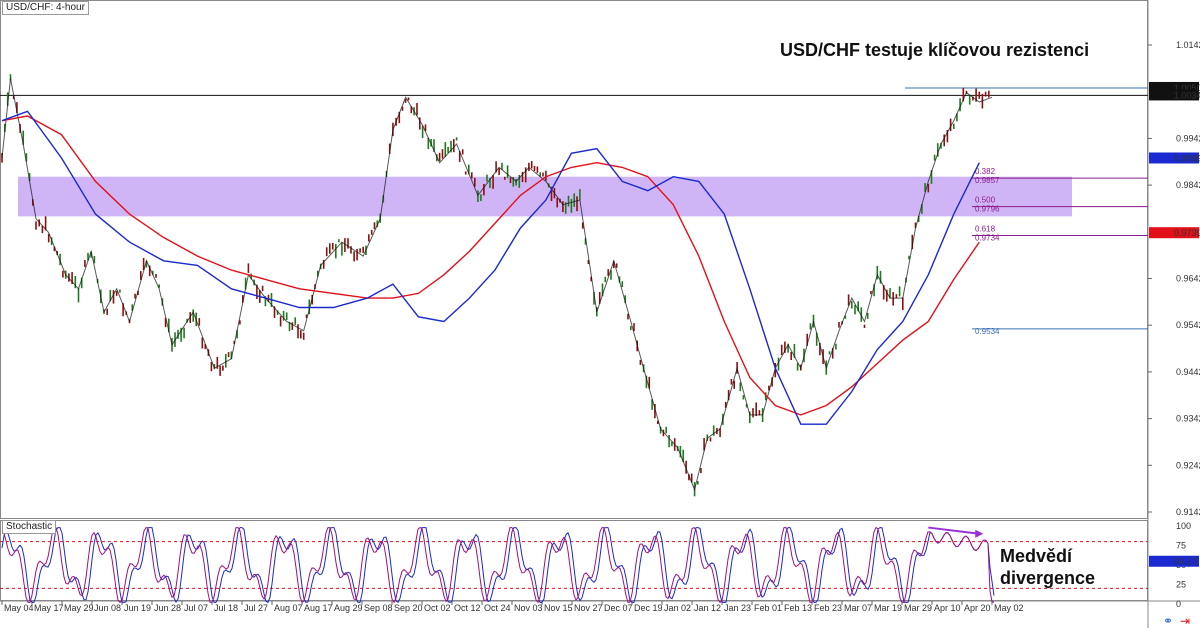 The width and height of the screenshot is (1200, 633). Describe the element at coordinates (737, 608) in the screenshot. I see `time-tick-label: Jan 23` at that location.